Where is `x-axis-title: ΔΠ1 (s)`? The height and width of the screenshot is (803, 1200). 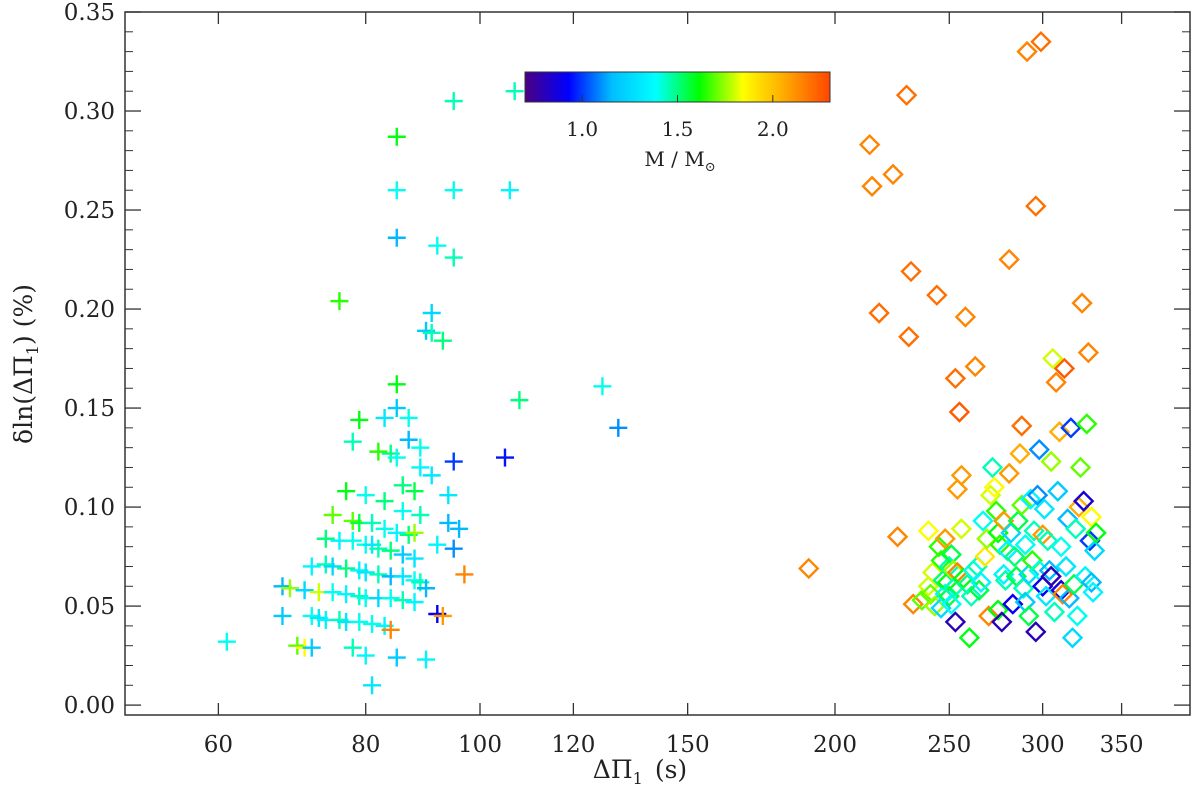
x-axis-title: ΔΠ1 (s) is located at coordinates (640, 771).